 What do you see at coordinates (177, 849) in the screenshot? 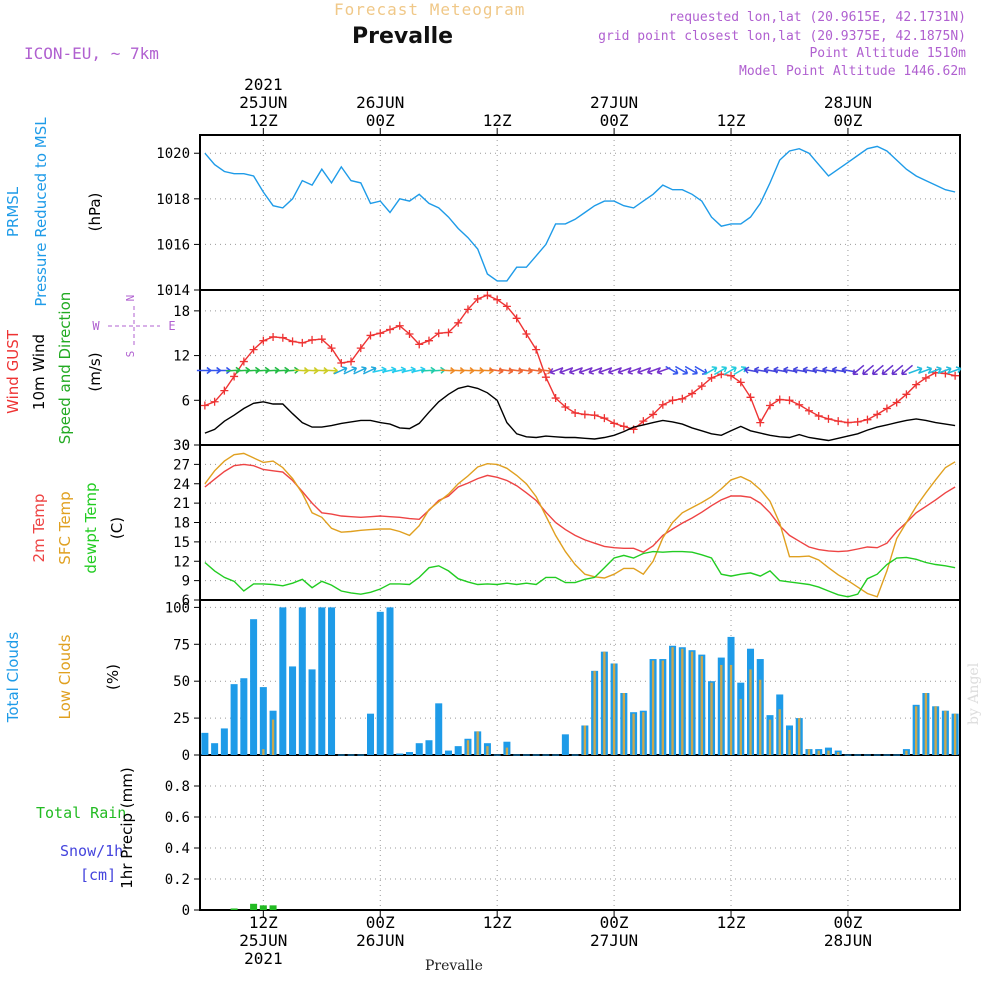
I see `y-tick-label: 0.4` at bounding box center [177, 849].